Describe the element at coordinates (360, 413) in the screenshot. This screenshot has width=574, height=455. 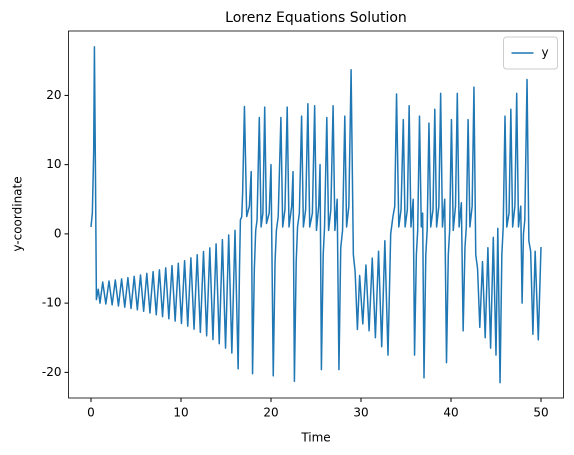
I see `x-tick-label: 30` at that location.